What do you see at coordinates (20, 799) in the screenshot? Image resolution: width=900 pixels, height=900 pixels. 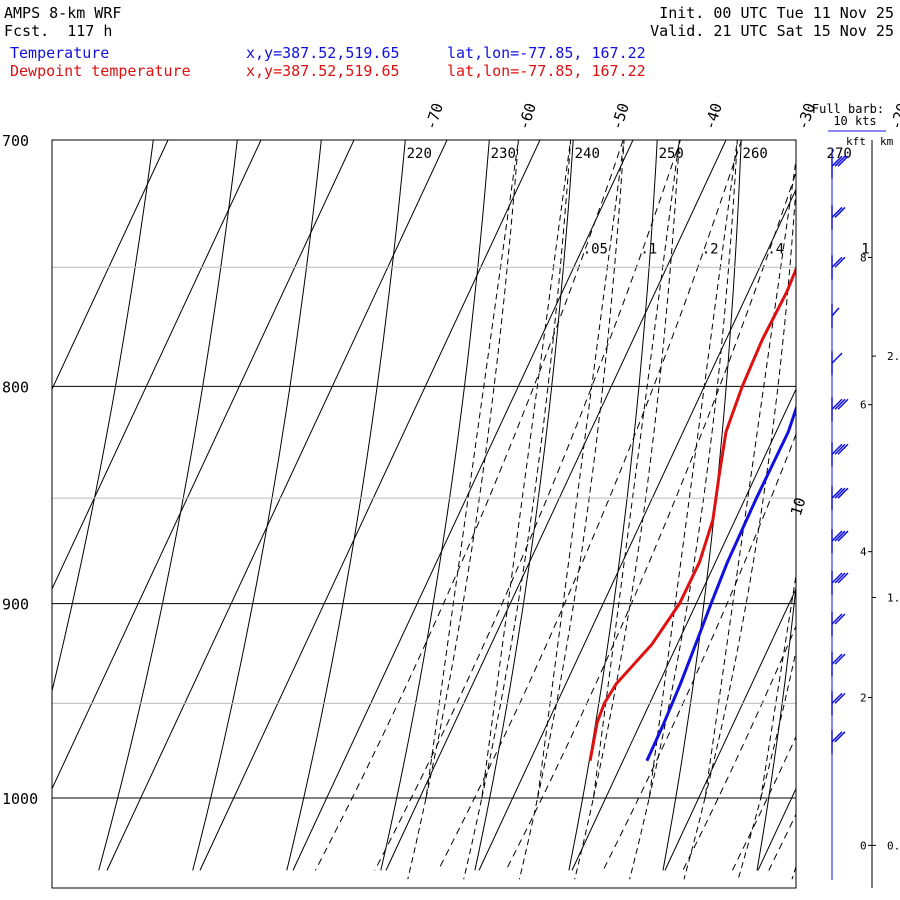 I see `pressure-tick-label: 1000` at bounding box center [20, 799].